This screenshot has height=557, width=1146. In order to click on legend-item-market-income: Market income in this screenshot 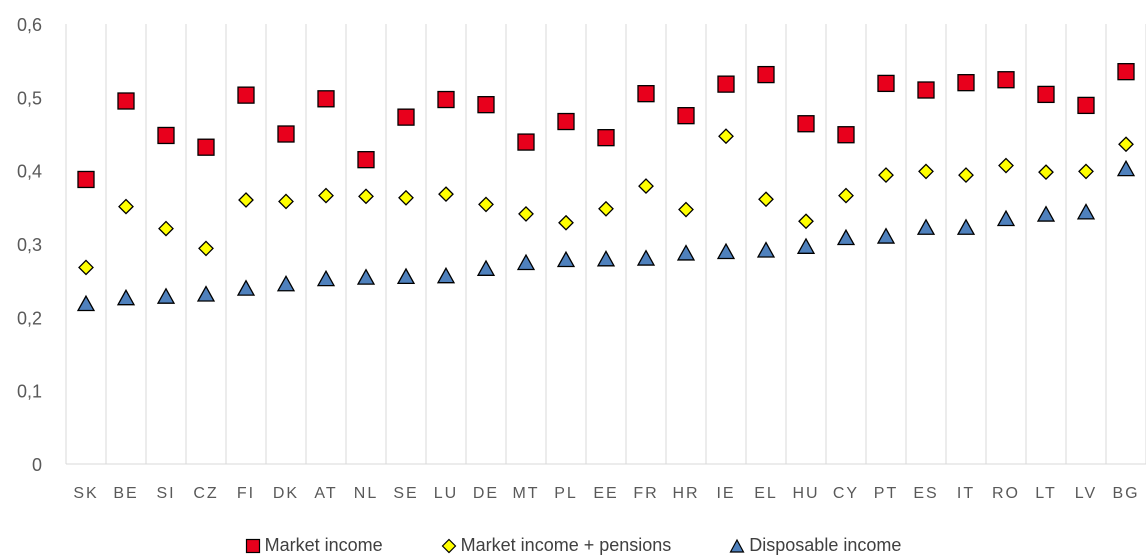, I will do `click(314, 545)`.